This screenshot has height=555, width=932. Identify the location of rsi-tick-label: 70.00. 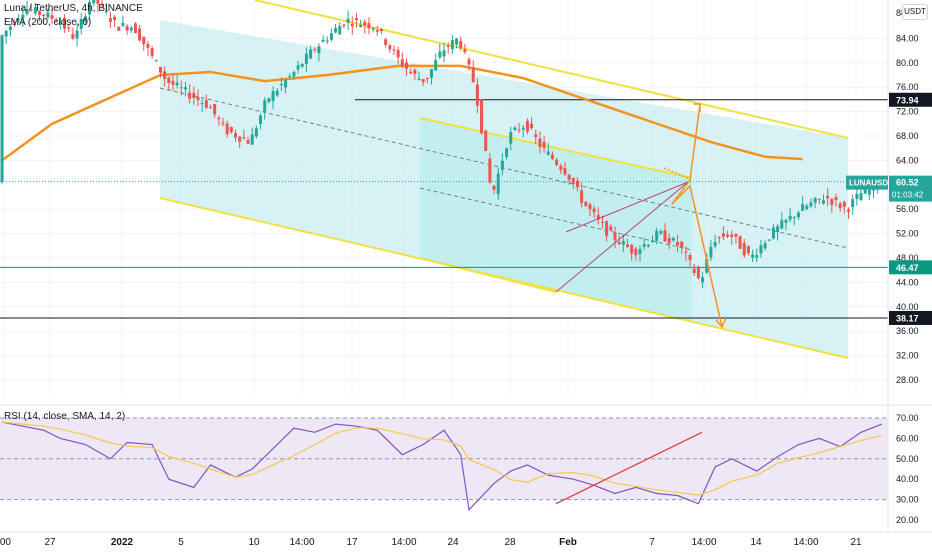
(907, 418).